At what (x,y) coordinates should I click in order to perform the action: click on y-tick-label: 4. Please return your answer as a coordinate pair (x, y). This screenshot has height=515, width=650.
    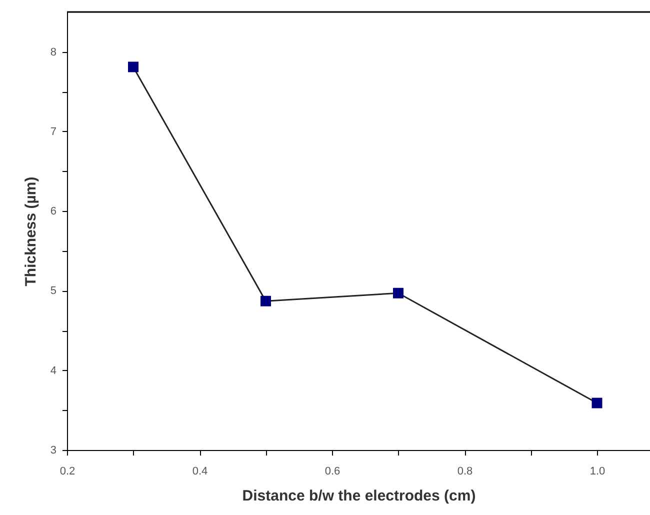
    Looking at the image, I should click on (53, 370).